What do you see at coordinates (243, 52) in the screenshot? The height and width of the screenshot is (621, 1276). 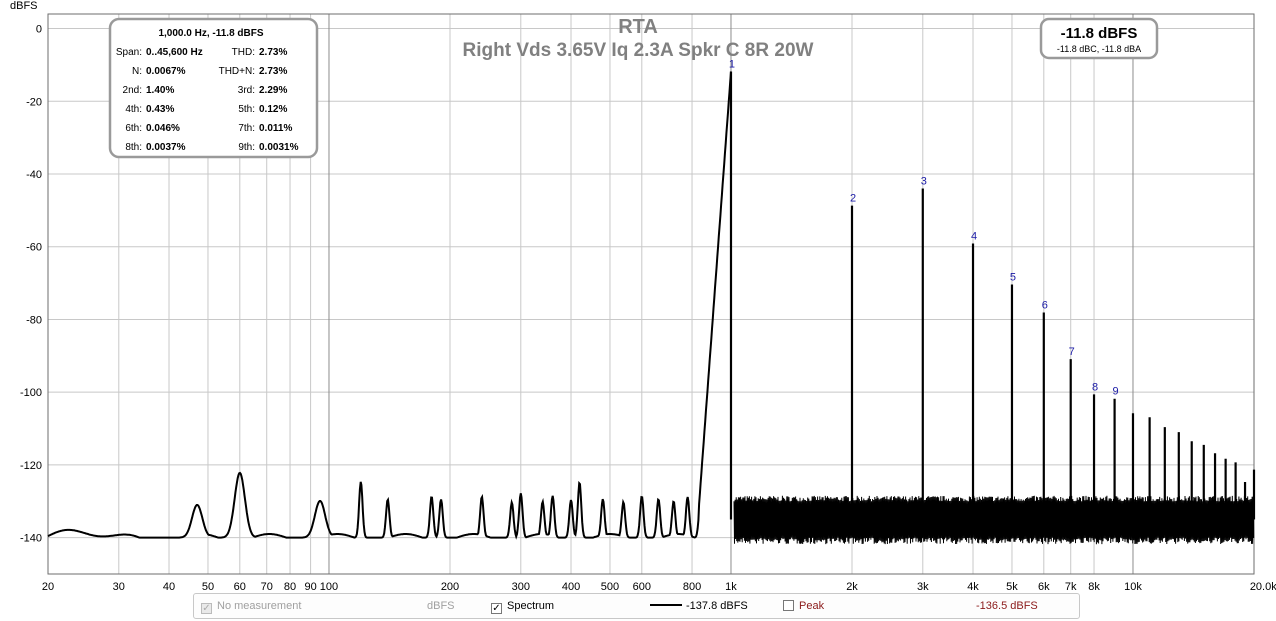 I see `readout-key: THD:` at bounding box center [243, 52].